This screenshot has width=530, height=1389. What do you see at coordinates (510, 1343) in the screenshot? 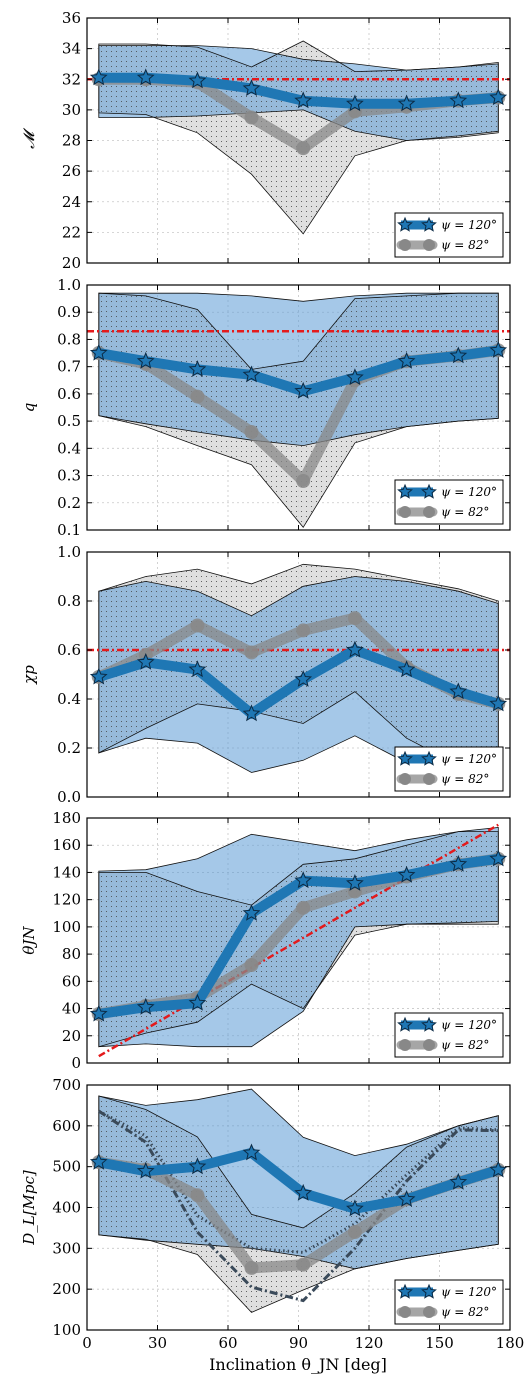
I see `x-tick-label: 180` at bounding box center [510, 1343].